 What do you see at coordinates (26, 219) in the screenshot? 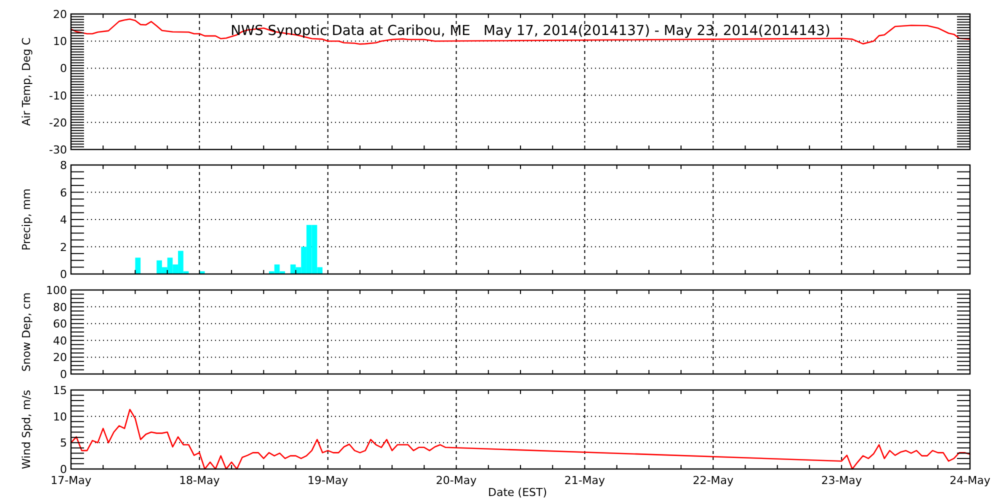
I see `y-axis-title: Precip, mm` at bounding box center [26, 219].